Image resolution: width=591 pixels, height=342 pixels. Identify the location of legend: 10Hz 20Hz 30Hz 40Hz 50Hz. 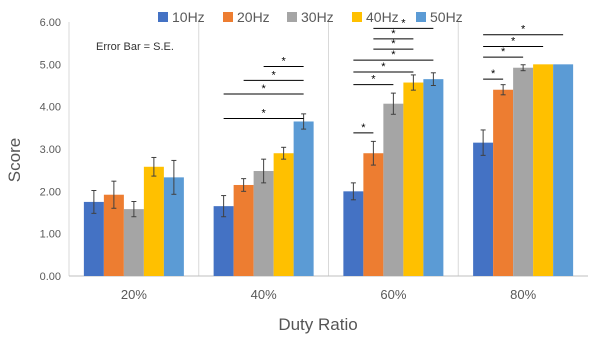
(310, 17).